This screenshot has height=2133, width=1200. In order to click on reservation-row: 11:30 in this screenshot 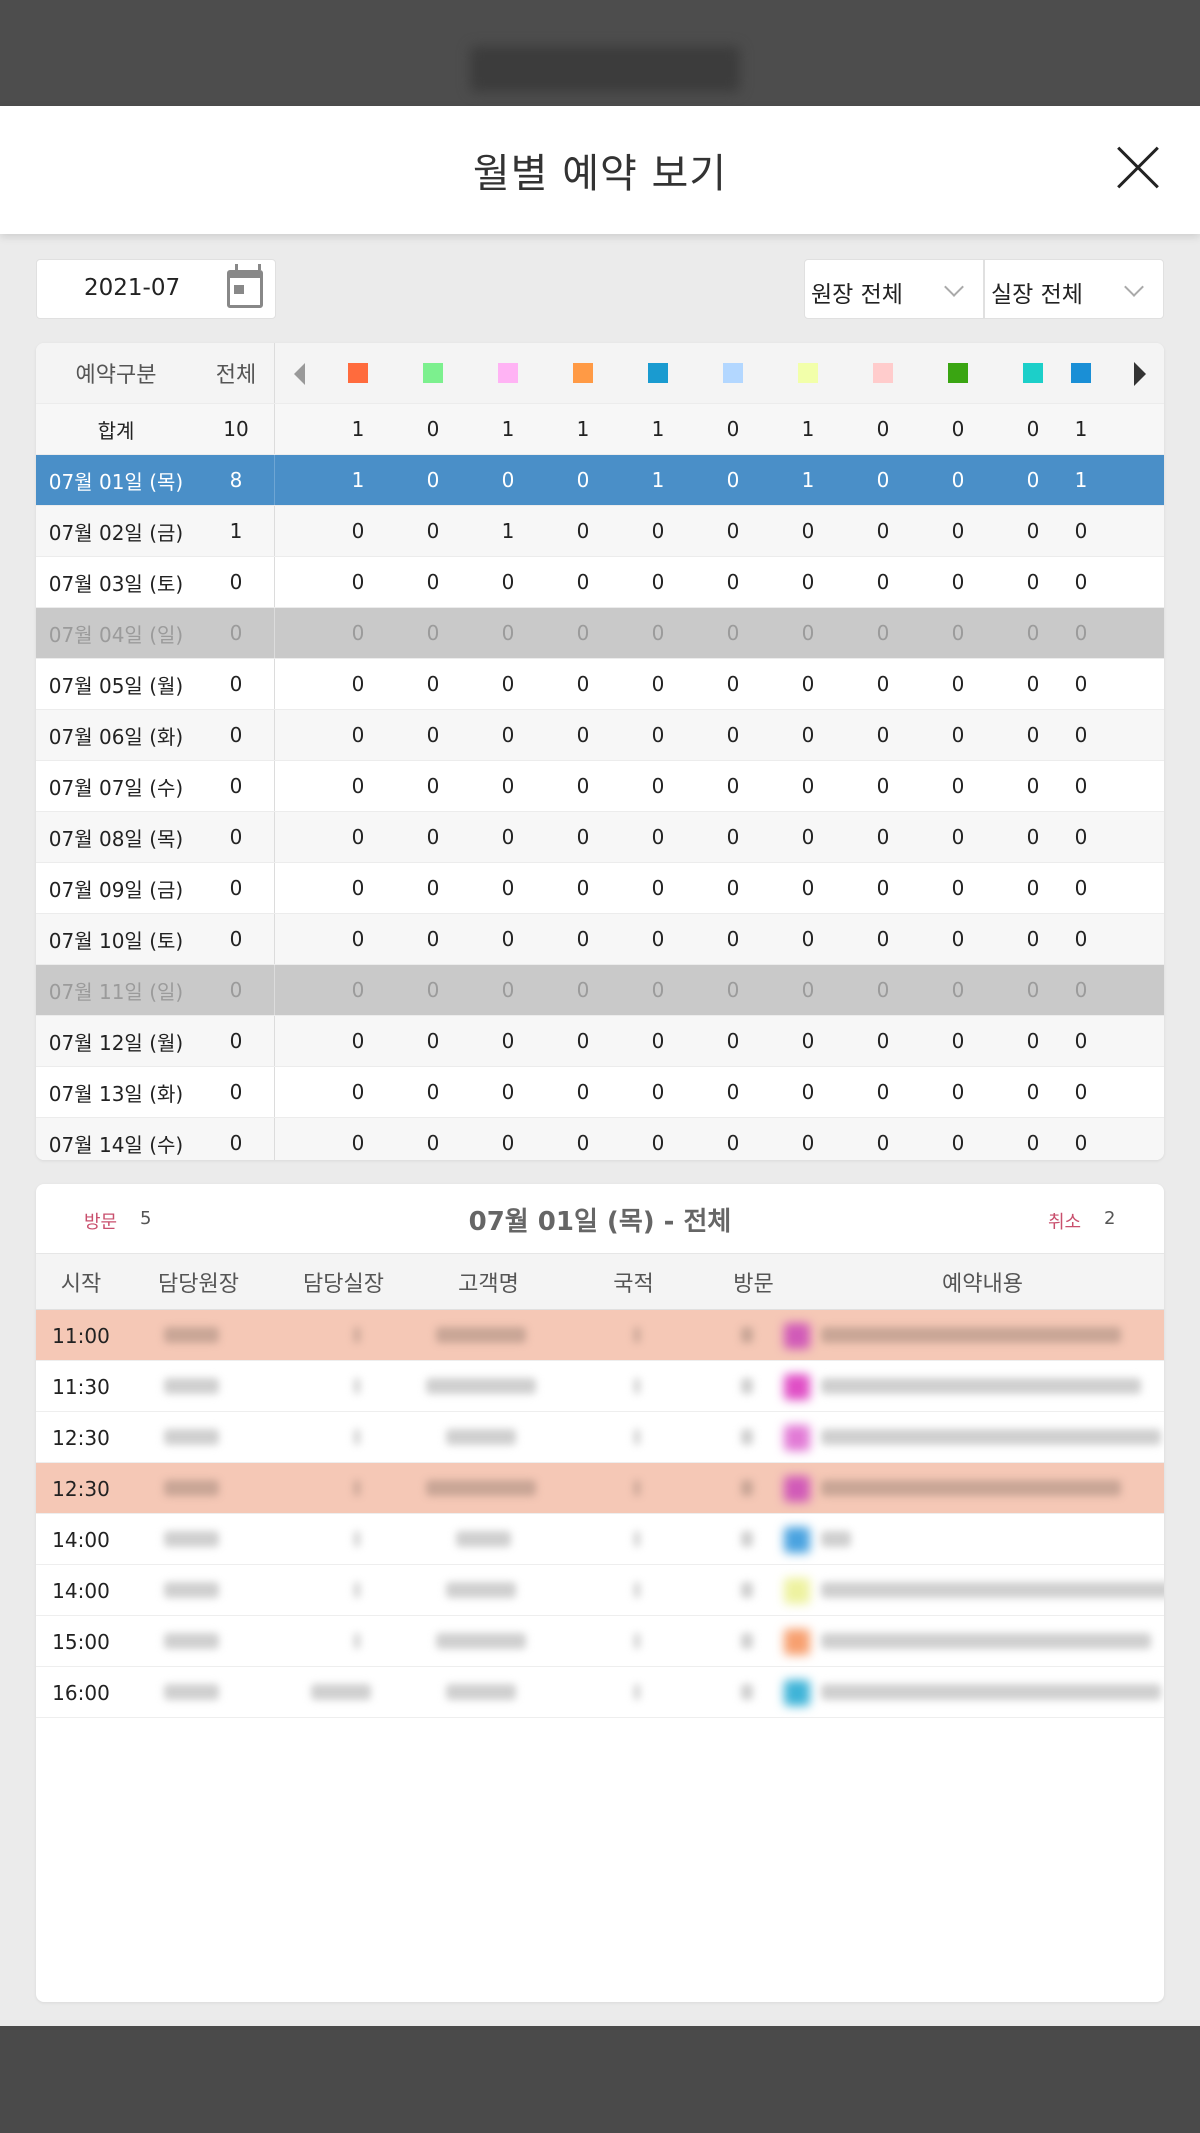, I will do `click(600, 1386)`.